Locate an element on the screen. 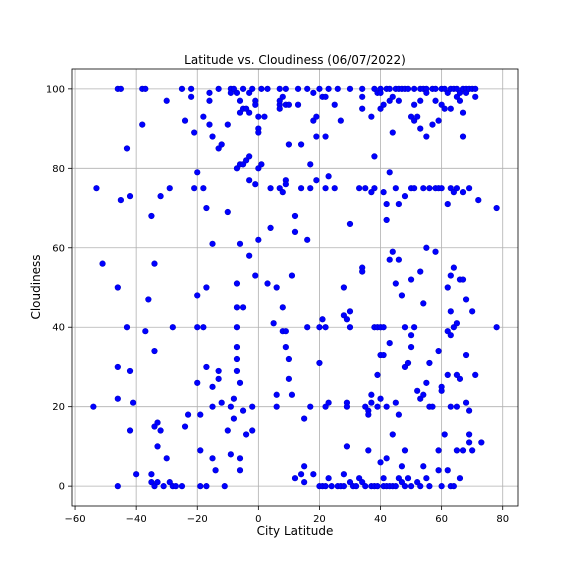 This screenshot has height=576, width=576. x-tick-label: 60 is located at coordinates (441, 519).